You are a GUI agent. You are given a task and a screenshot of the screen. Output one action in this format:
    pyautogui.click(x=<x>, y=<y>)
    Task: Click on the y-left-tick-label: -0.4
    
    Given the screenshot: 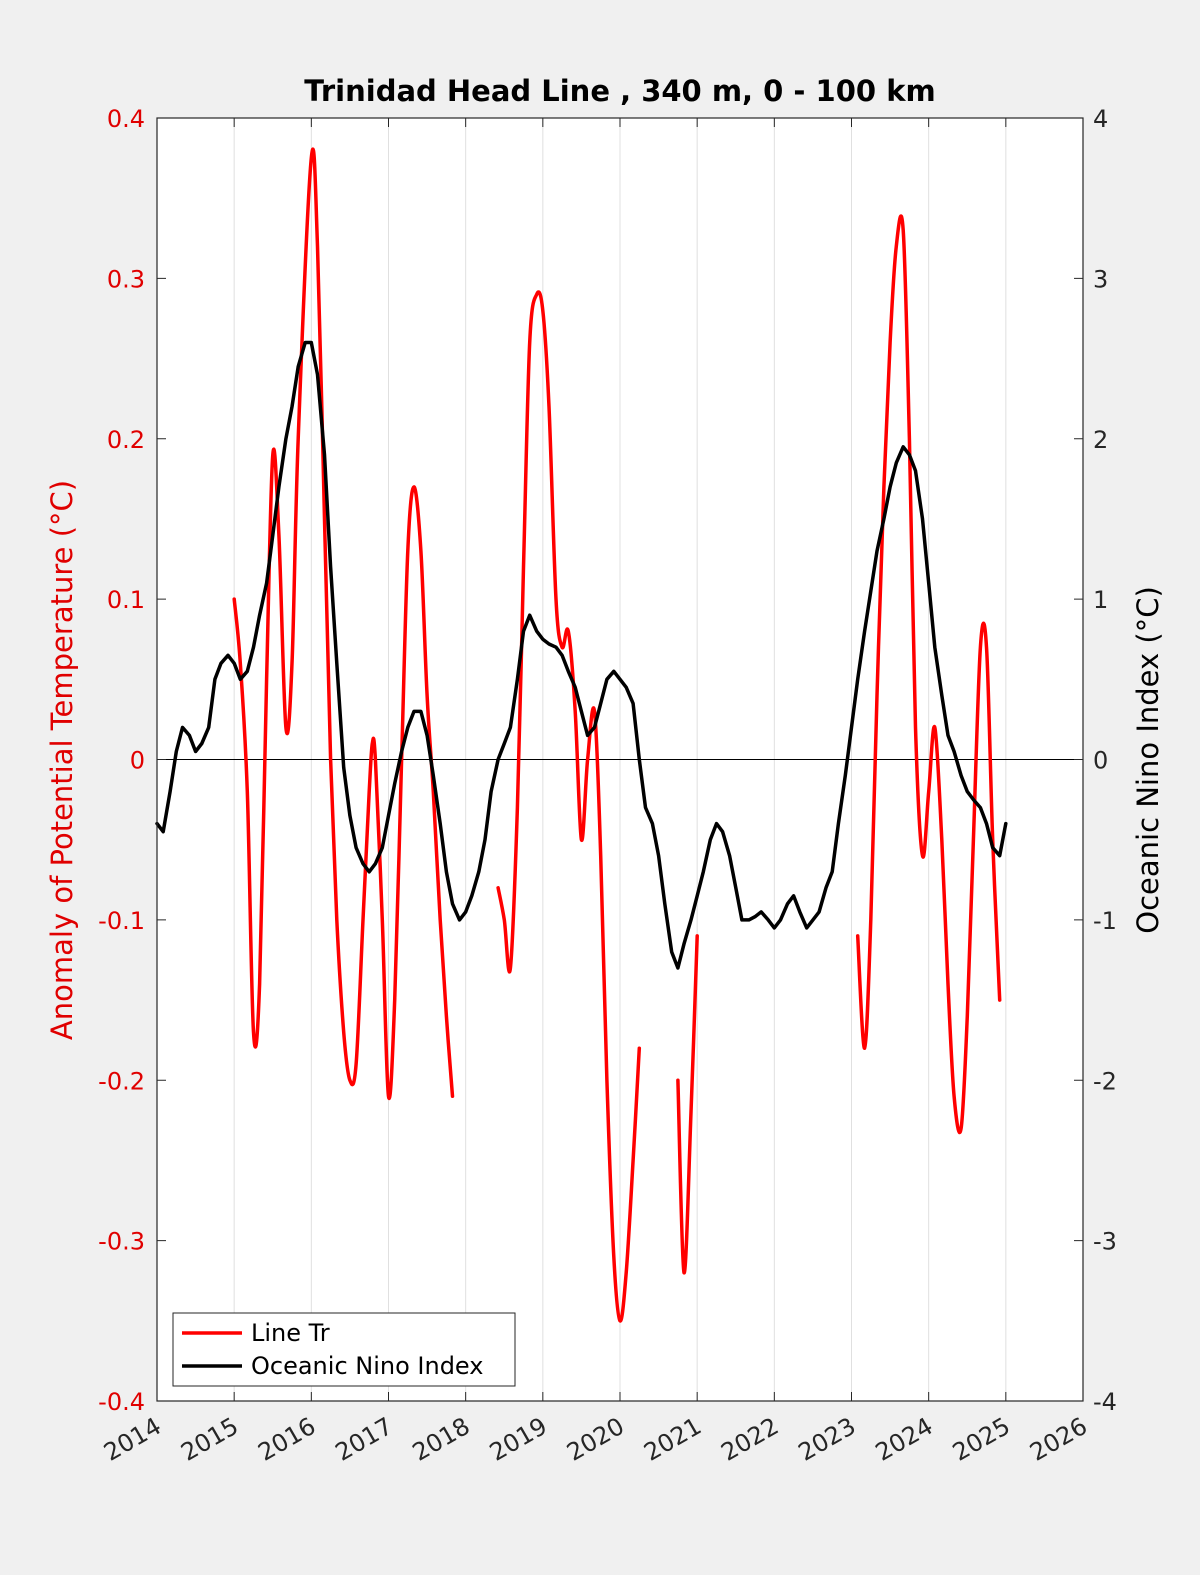 What is the action you would take?
    pyautogui.click(x=121, y=1402)
    